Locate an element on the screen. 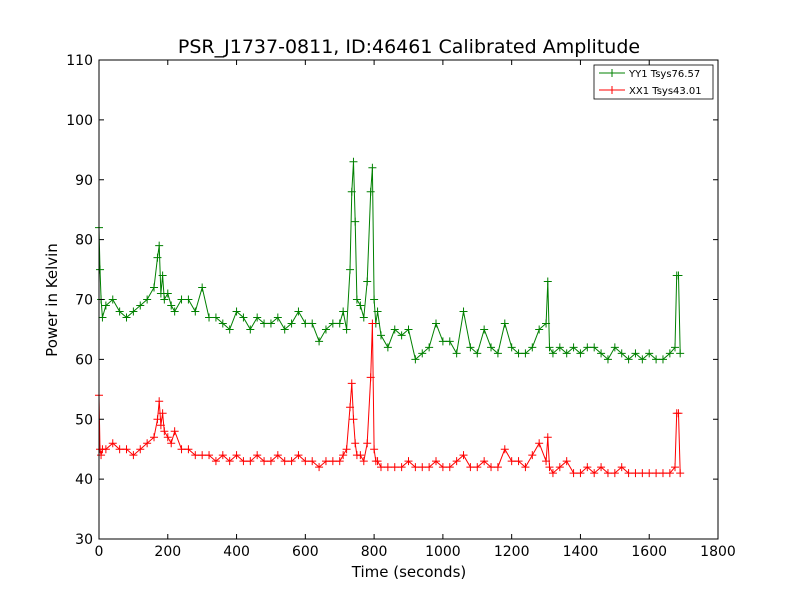 The image size is (800, 600). y-tick-label: 60 is located at coordinates (84, 360).